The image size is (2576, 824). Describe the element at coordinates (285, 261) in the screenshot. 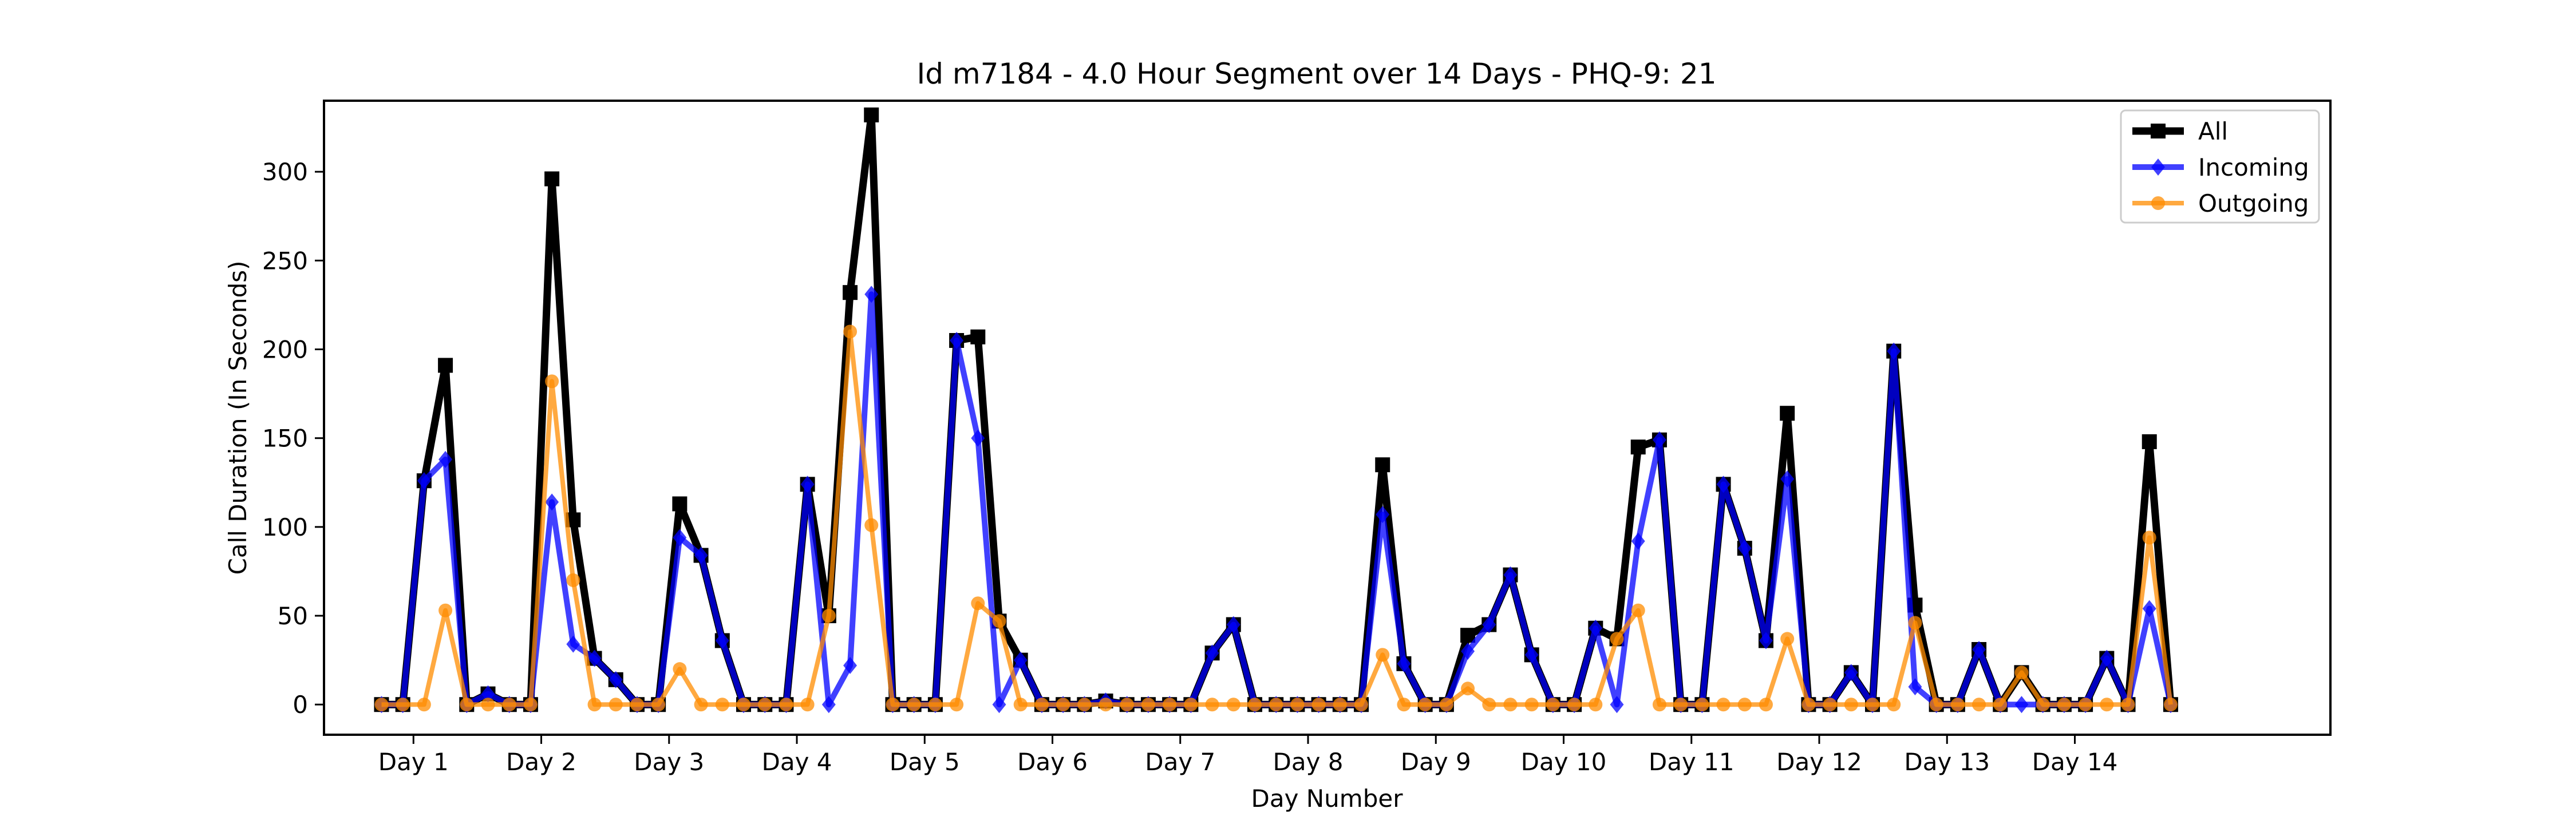

I see `y-tick-label: 250` at that location.